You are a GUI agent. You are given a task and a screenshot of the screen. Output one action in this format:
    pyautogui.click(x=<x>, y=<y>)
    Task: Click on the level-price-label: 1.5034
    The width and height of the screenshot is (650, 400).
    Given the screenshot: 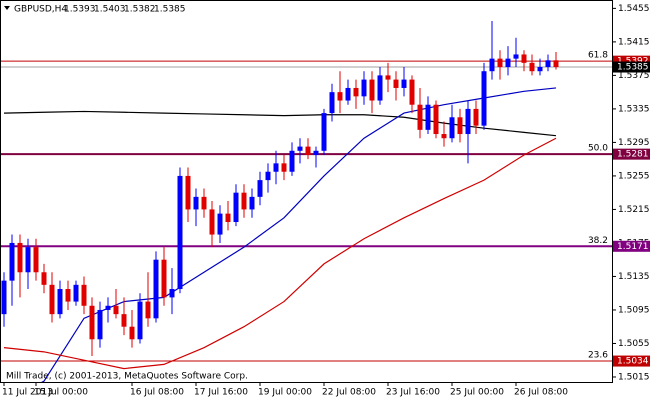 What is the action you would take?
    pyautogui.click(x=633, y=362)
    